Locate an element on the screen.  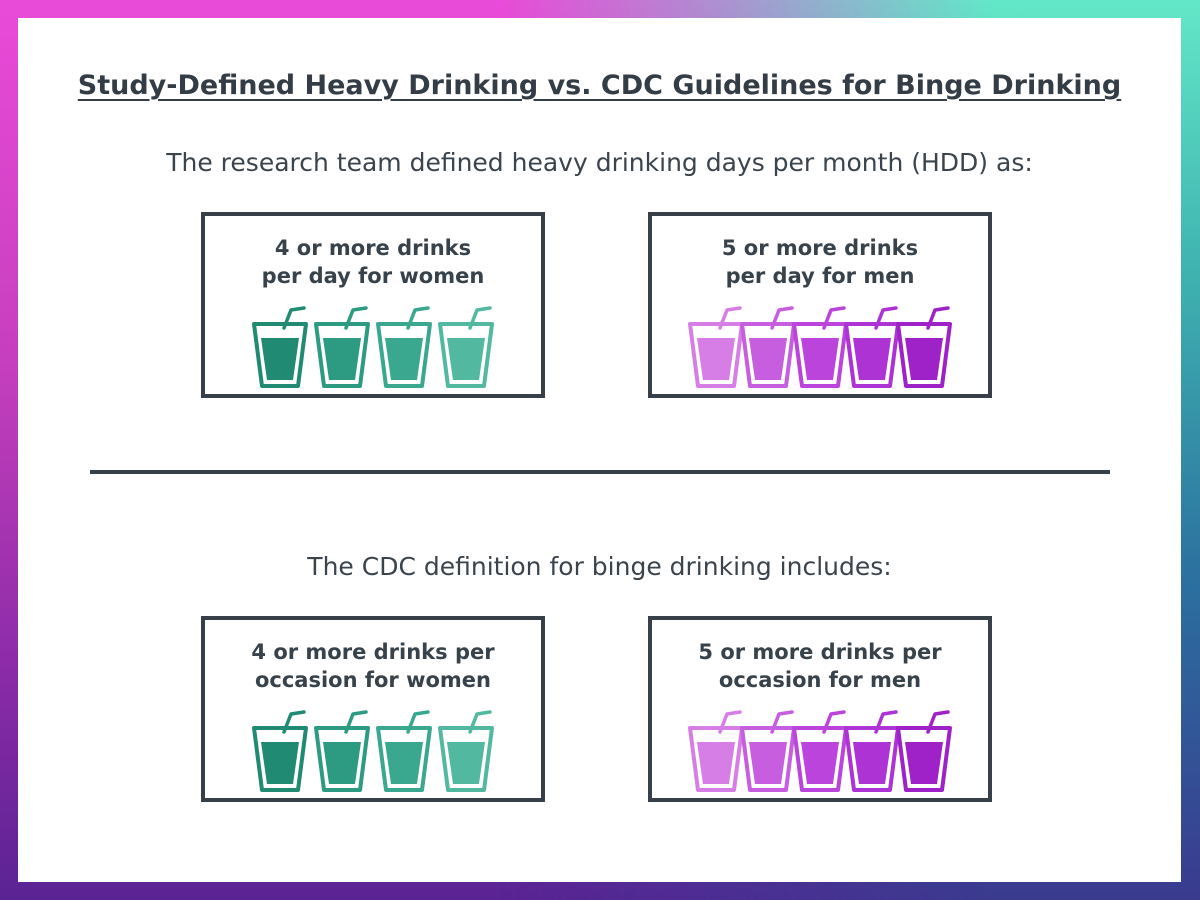
hdd-women-box: 4 or more drinks per day for women is located at coordinates (373, 305).